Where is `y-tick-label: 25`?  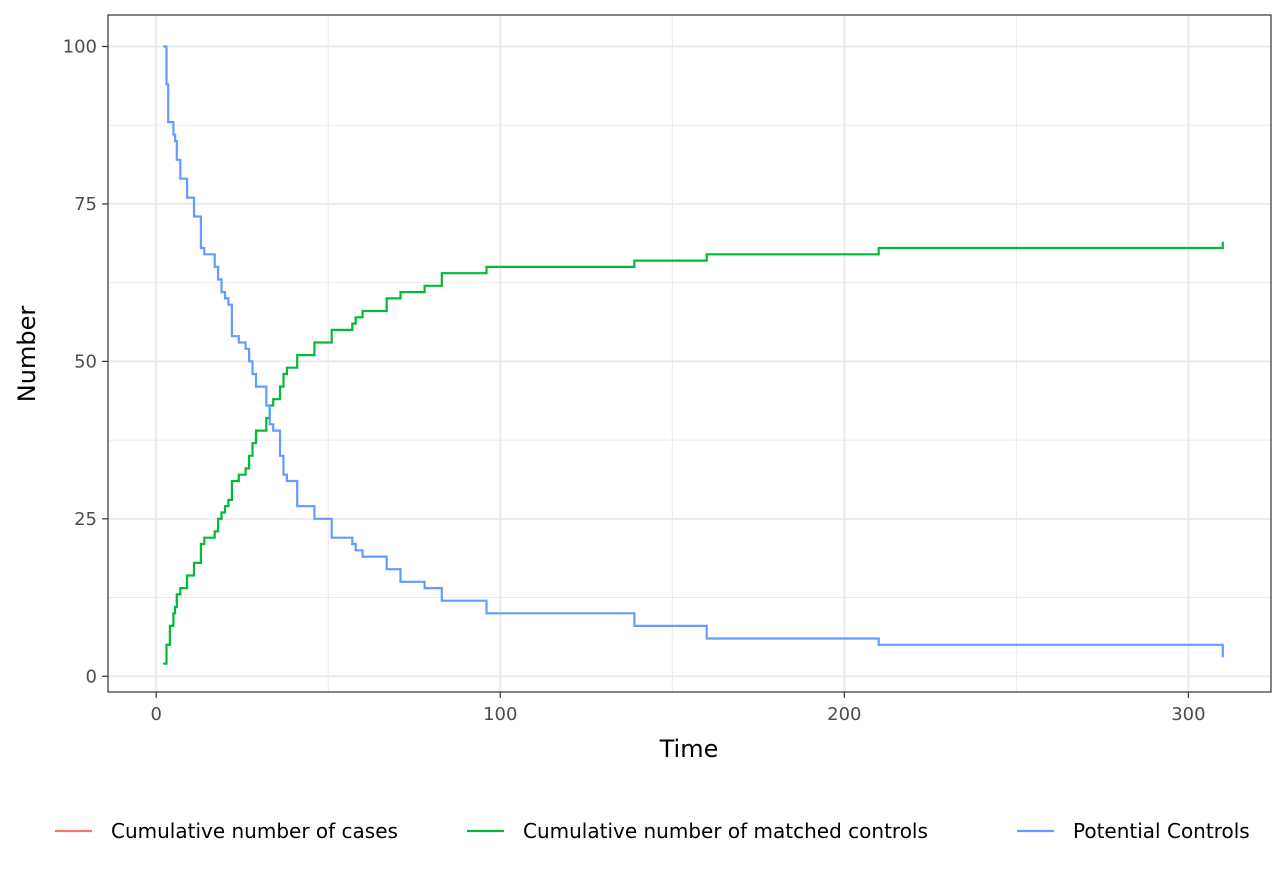
y-tick-label: 25 is located at coordinates (85, 519).